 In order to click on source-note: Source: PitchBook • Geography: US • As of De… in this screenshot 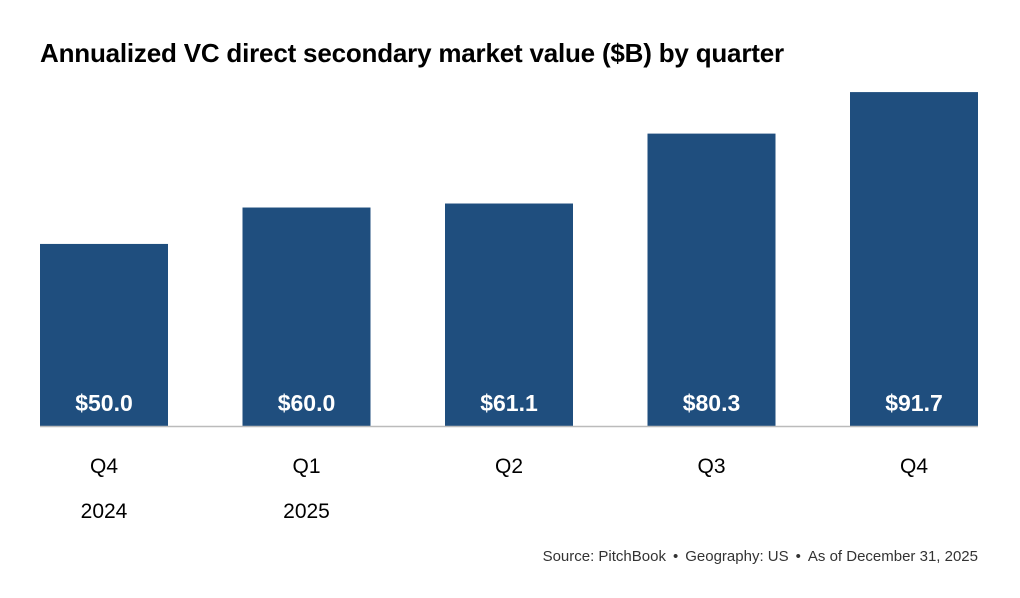, I will do `click(760, 556)`.